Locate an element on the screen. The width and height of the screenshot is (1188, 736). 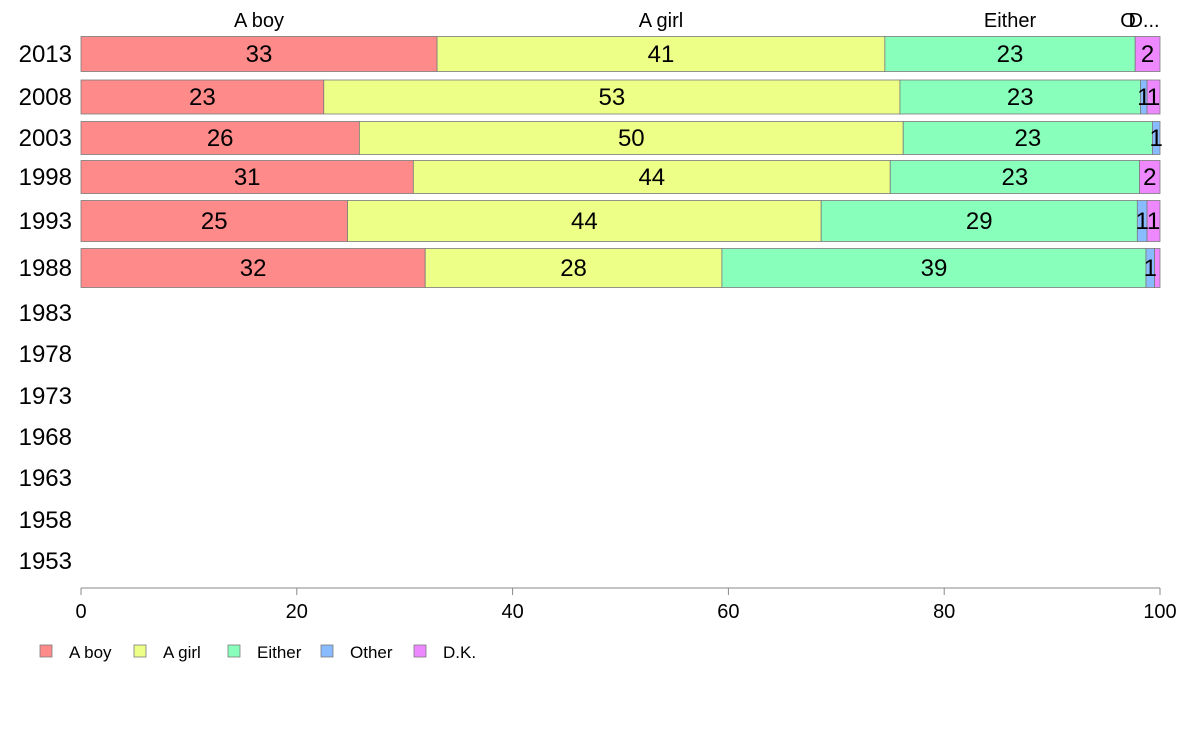
bar-1998-agirl is located at coordinates (651, 177).